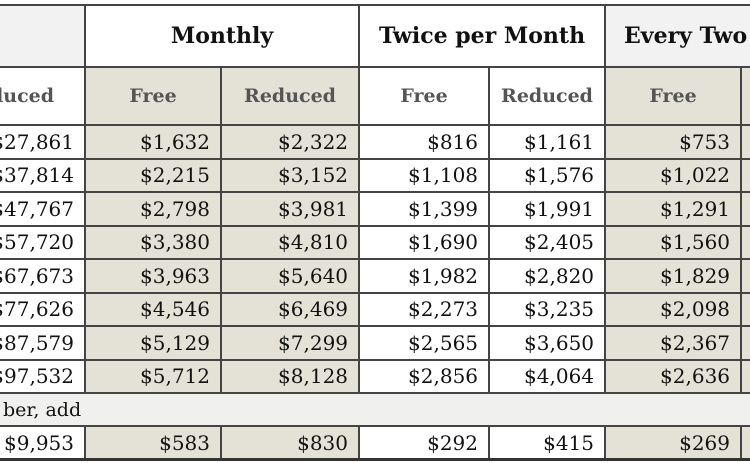 The image size is (750, 463). Describe the element at coordinates (424, 96) in the screenshot. I see `sub-header-twice-free: Free` at that location.